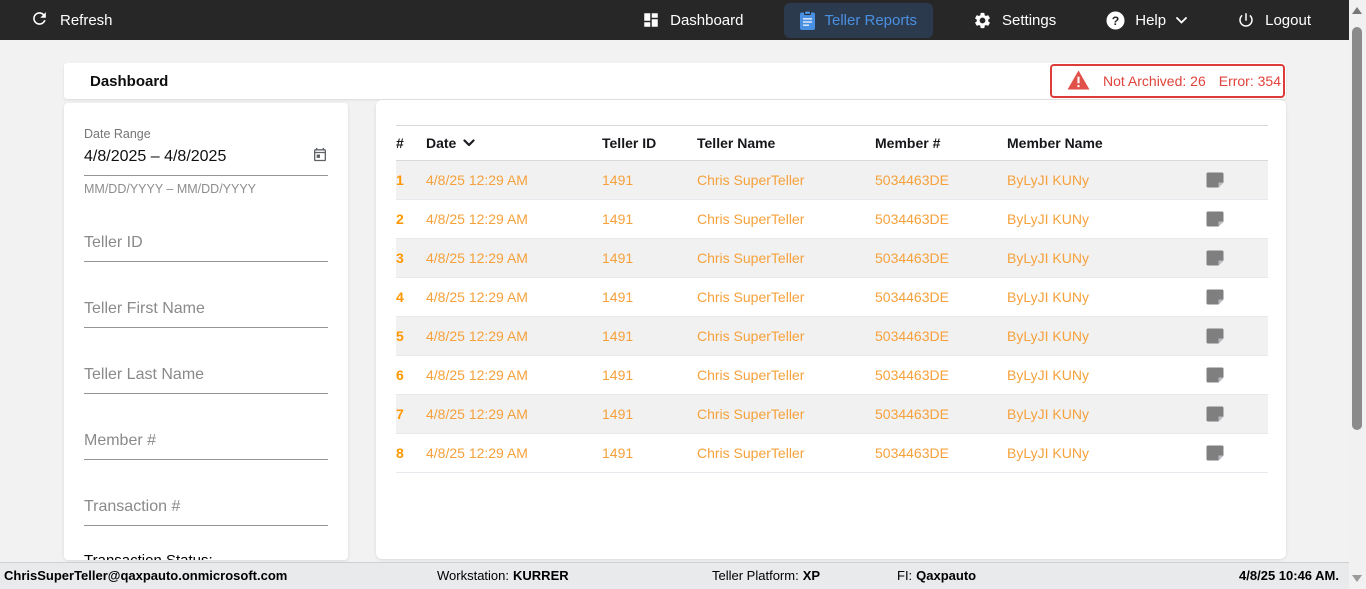  What do you see at coordinates (129, 81) in the screenshot?
I see `page-title: Dashboard` at bounding box center [129, 81].